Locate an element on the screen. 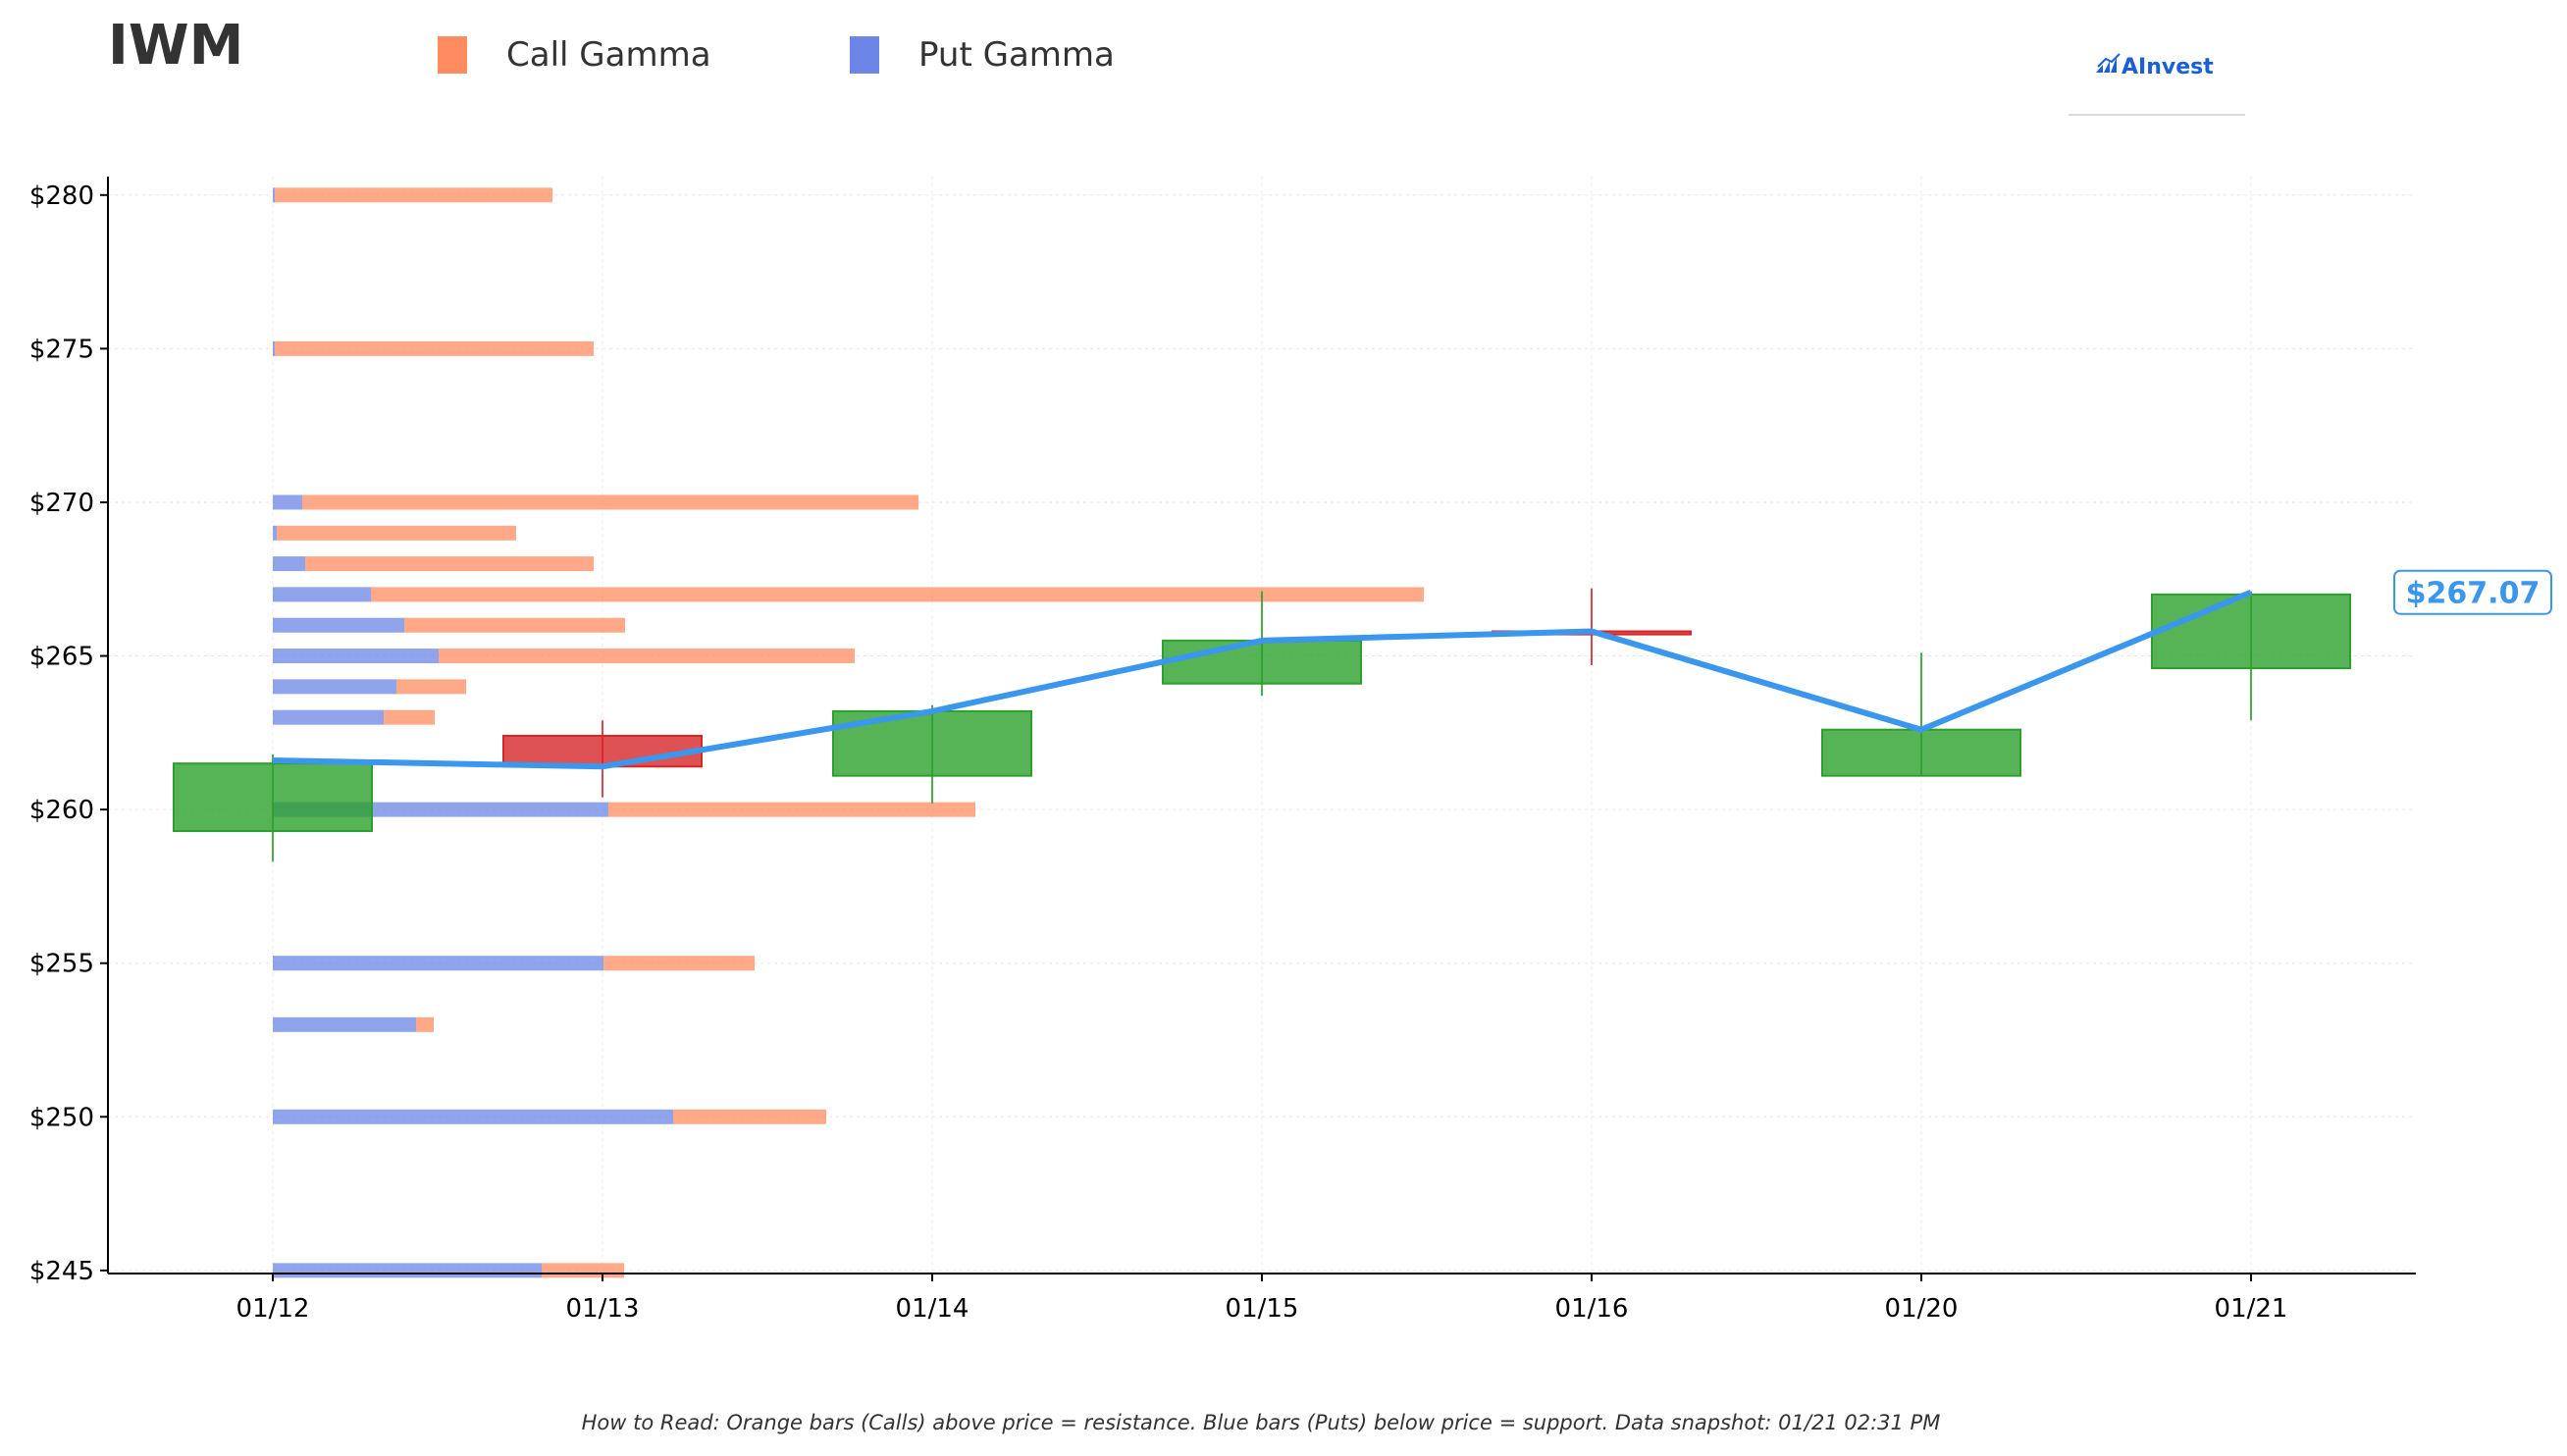  y-tick-label: $265 is located at coordinates (62, 657).